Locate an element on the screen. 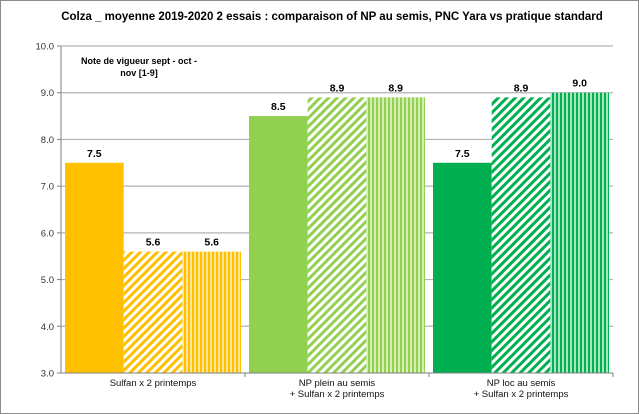 Image resolution: width=639 pixels, height=414 pixels. annotation-line-2: nov [1-9] is located at coordinates (139, 73).